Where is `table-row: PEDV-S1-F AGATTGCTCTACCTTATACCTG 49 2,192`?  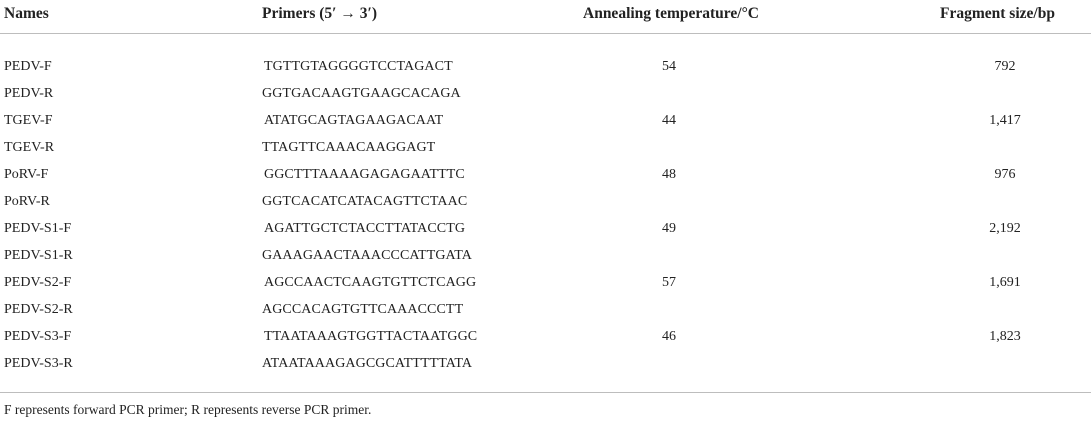 table-row: PEDV-S1-F AGATTGCTCTACCTTATACCTG 49 2,192 is located at coordinates (545, 232).